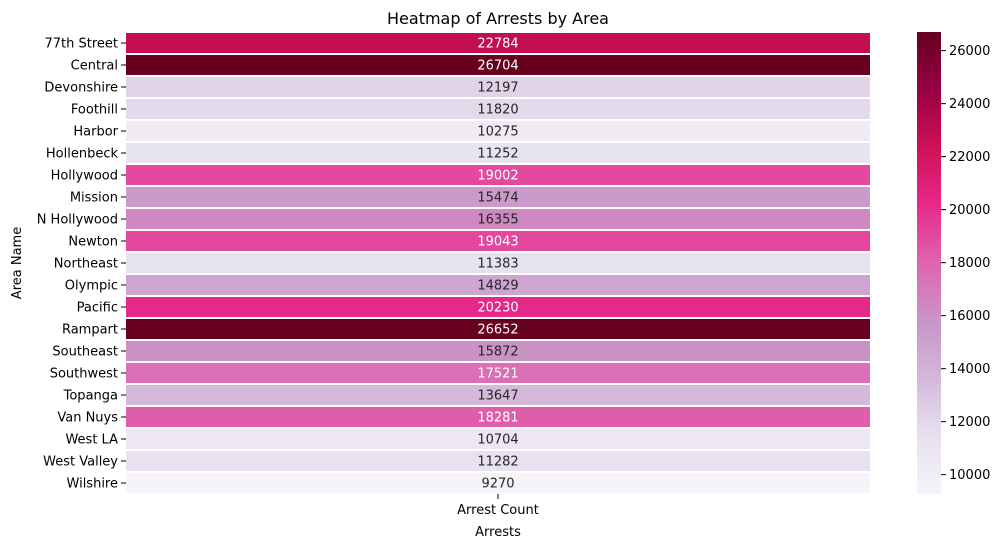 The image size is (1003, 547). What do you see at coordinates (969, 475) in the screenshot?
I see `colorbar-tick-label: 10000` at bounding box center [969, 475].